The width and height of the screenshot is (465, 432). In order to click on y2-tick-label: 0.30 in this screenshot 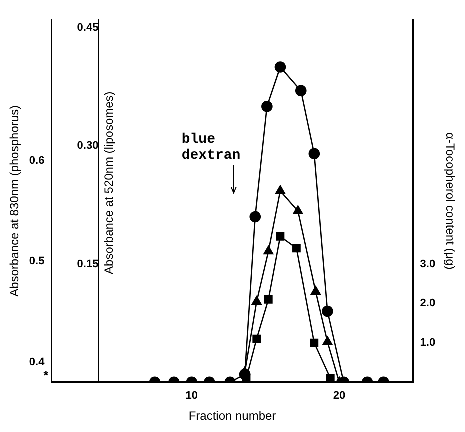, I will do `click(88, 146)`.